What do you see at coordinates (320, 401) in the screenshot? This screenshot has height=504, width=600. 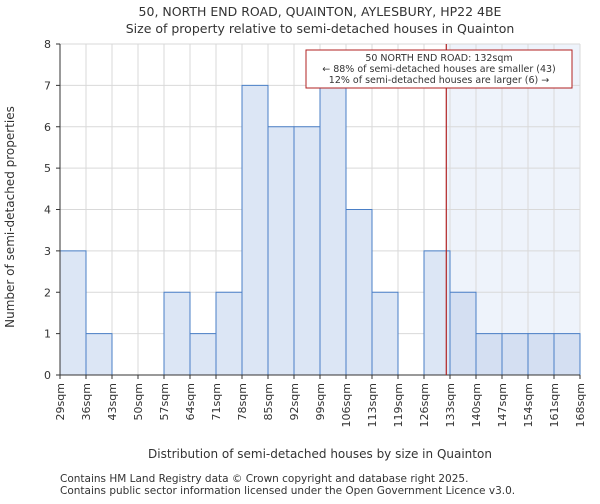 I see `x-tick-label: 99sqm` at bounding box center [320, 401].